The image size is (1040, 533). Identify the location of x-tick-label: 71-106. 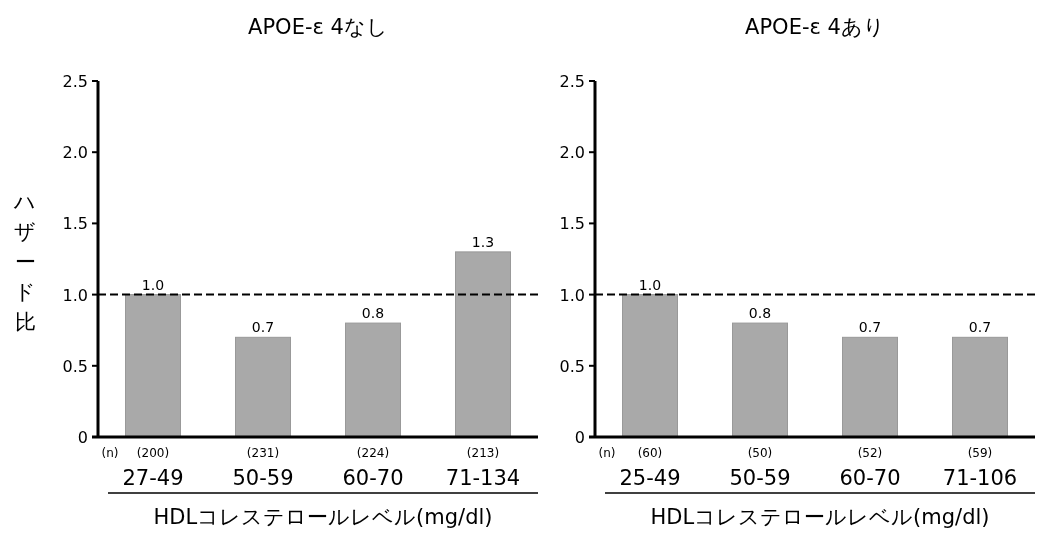
(980, 478).